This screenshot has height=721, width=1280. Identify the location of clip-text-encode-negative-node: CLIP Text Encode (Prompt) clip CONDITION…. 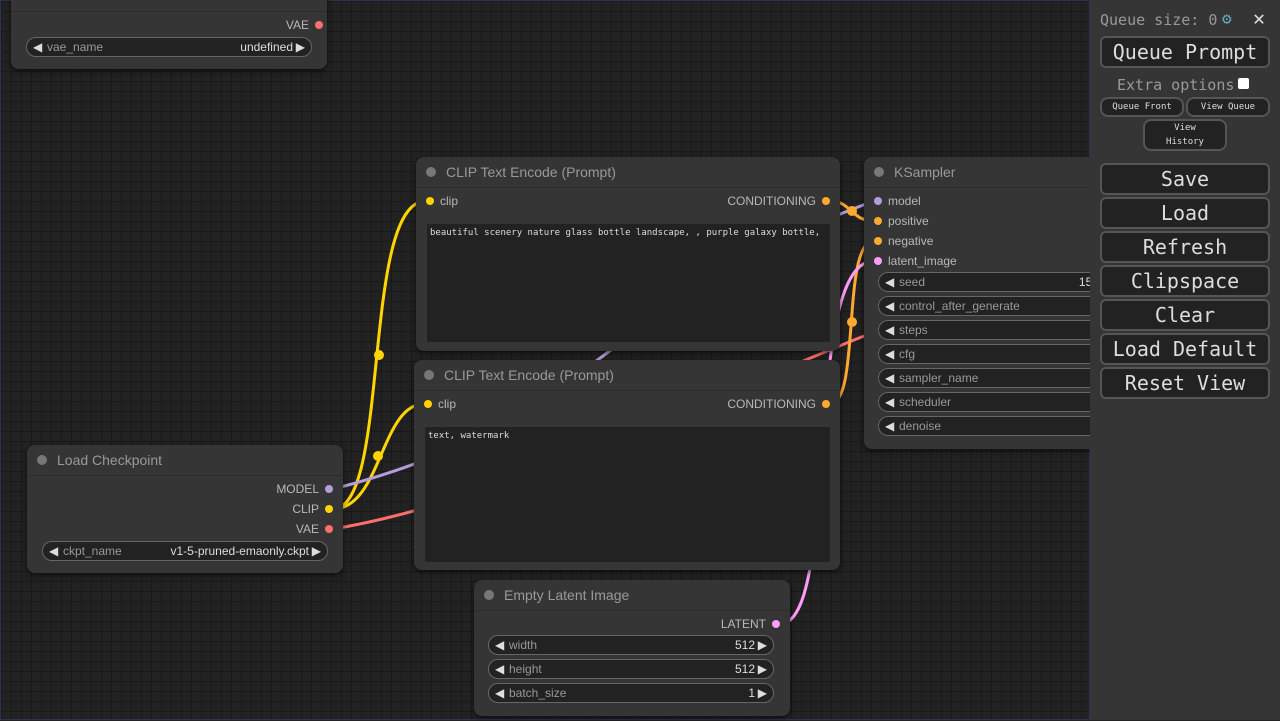
(627, 465).